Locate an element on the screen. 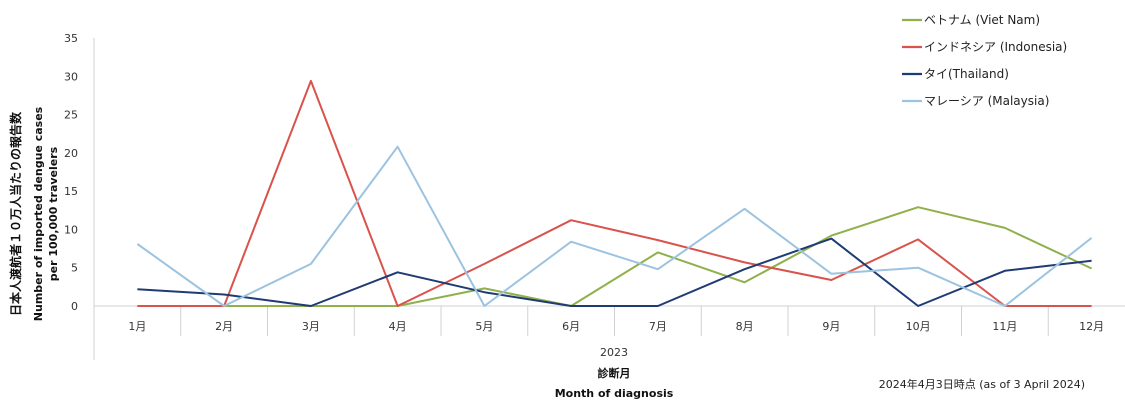  x-axis-label-jp: 診断月 is located at coordinates (614, 373).